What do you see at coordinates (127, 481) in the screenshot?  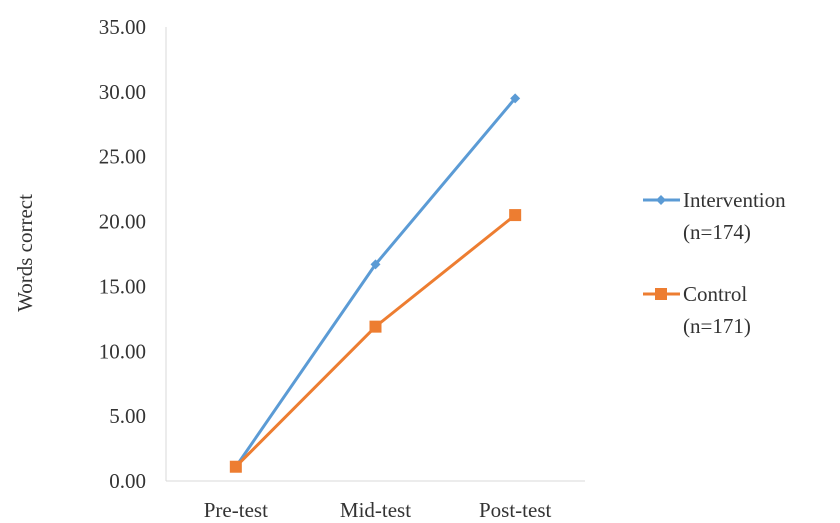 I see `y-tick-label: 0.00` at bounding box center [127, 481].